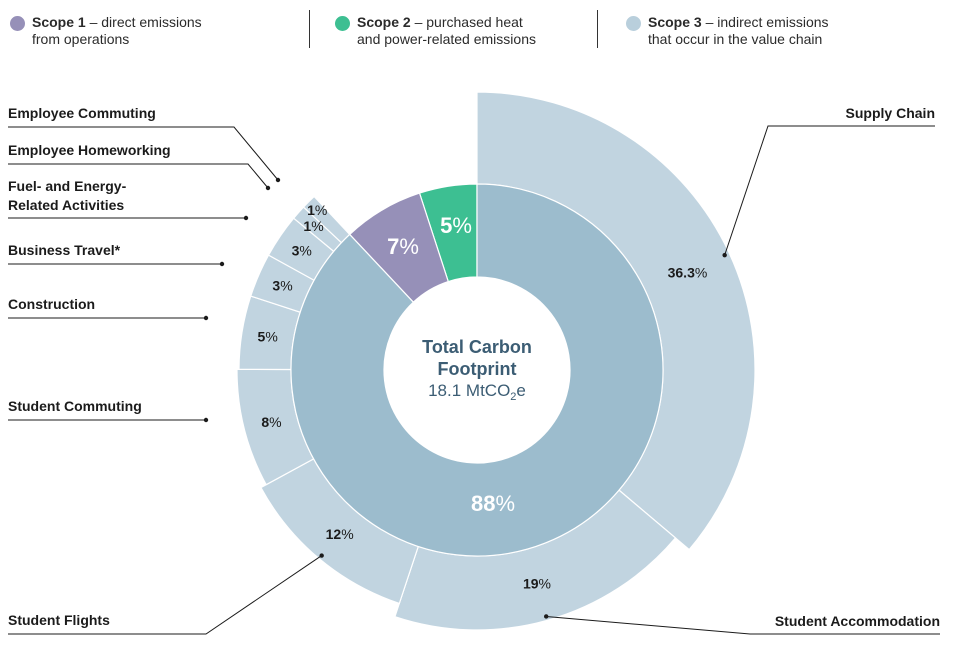 The height and width of the screenshot is (664, 957). What do you see at coordinates (520, 390) in the screenshot?
I see `center-value-suffix: e` at bounding box center [520, 390].